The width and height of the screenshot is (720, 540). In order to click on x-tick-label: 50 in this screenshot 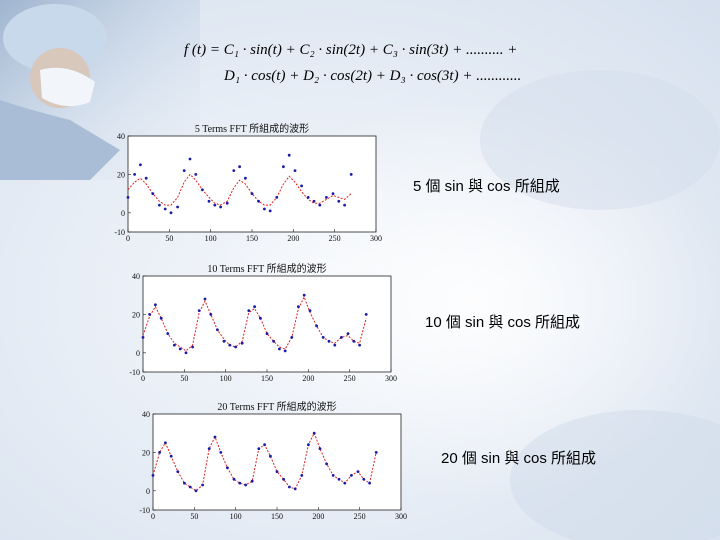, I will do `click(184, 378)`.